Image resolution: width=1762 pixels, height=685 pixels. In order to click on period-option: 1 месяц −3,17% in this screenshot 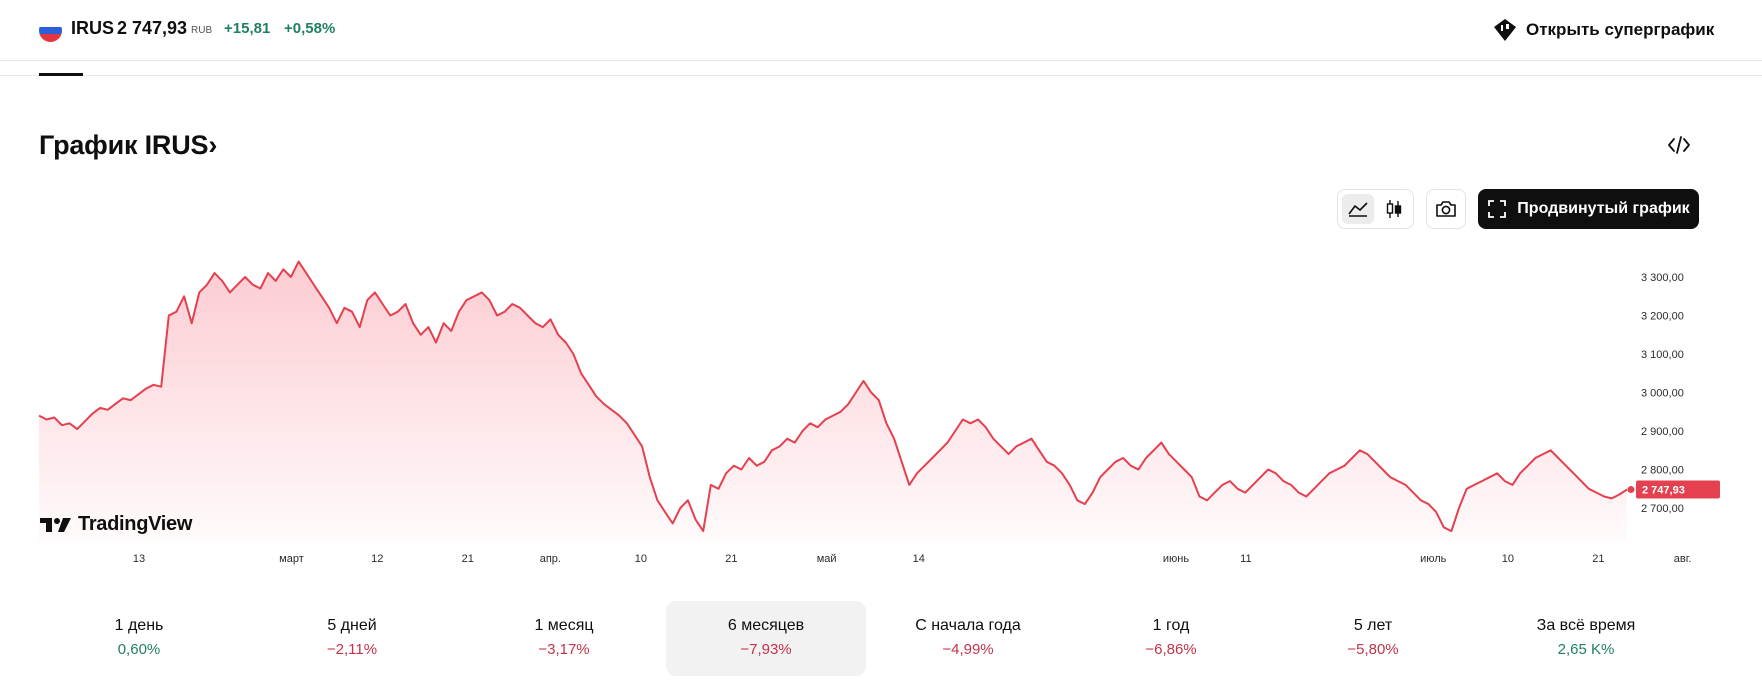, I will do `click(564, 638)`.